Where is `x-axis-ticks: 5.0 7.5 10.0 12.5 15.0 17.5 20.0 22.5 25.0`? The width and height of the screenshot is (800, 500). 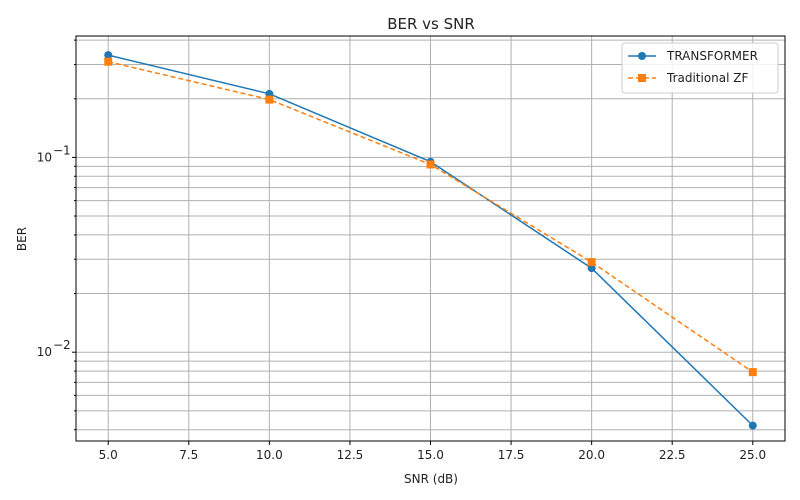
x-axis-ticks: 5.0 7.5 10.0 12.5 15.0 17.5 20.0 22.5 25.0 is located at coordinates (432, 451).